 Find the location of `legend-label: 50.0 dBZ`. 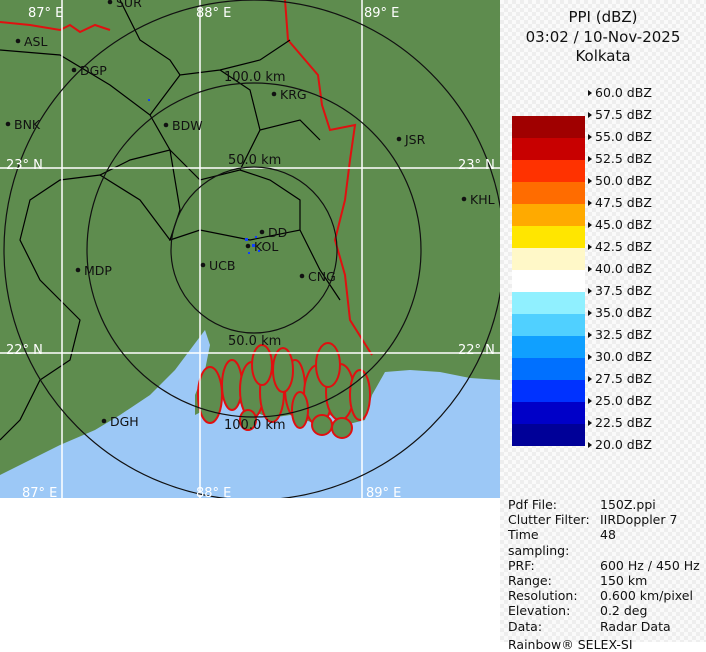

legend-label: 50.0 dBZ is located at coordinates (620, 180).